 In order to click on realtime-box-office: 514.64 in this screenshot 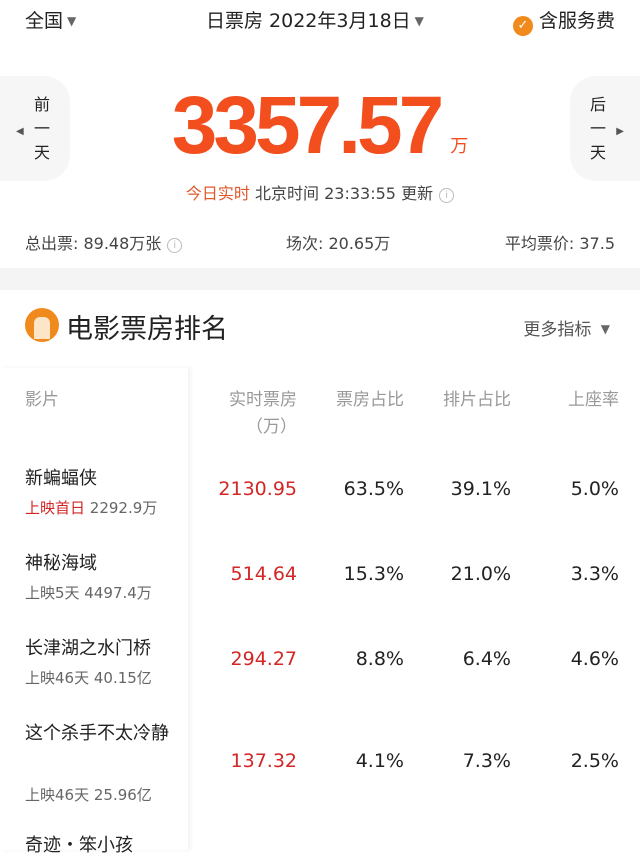, I will do `click(263, 574)`.